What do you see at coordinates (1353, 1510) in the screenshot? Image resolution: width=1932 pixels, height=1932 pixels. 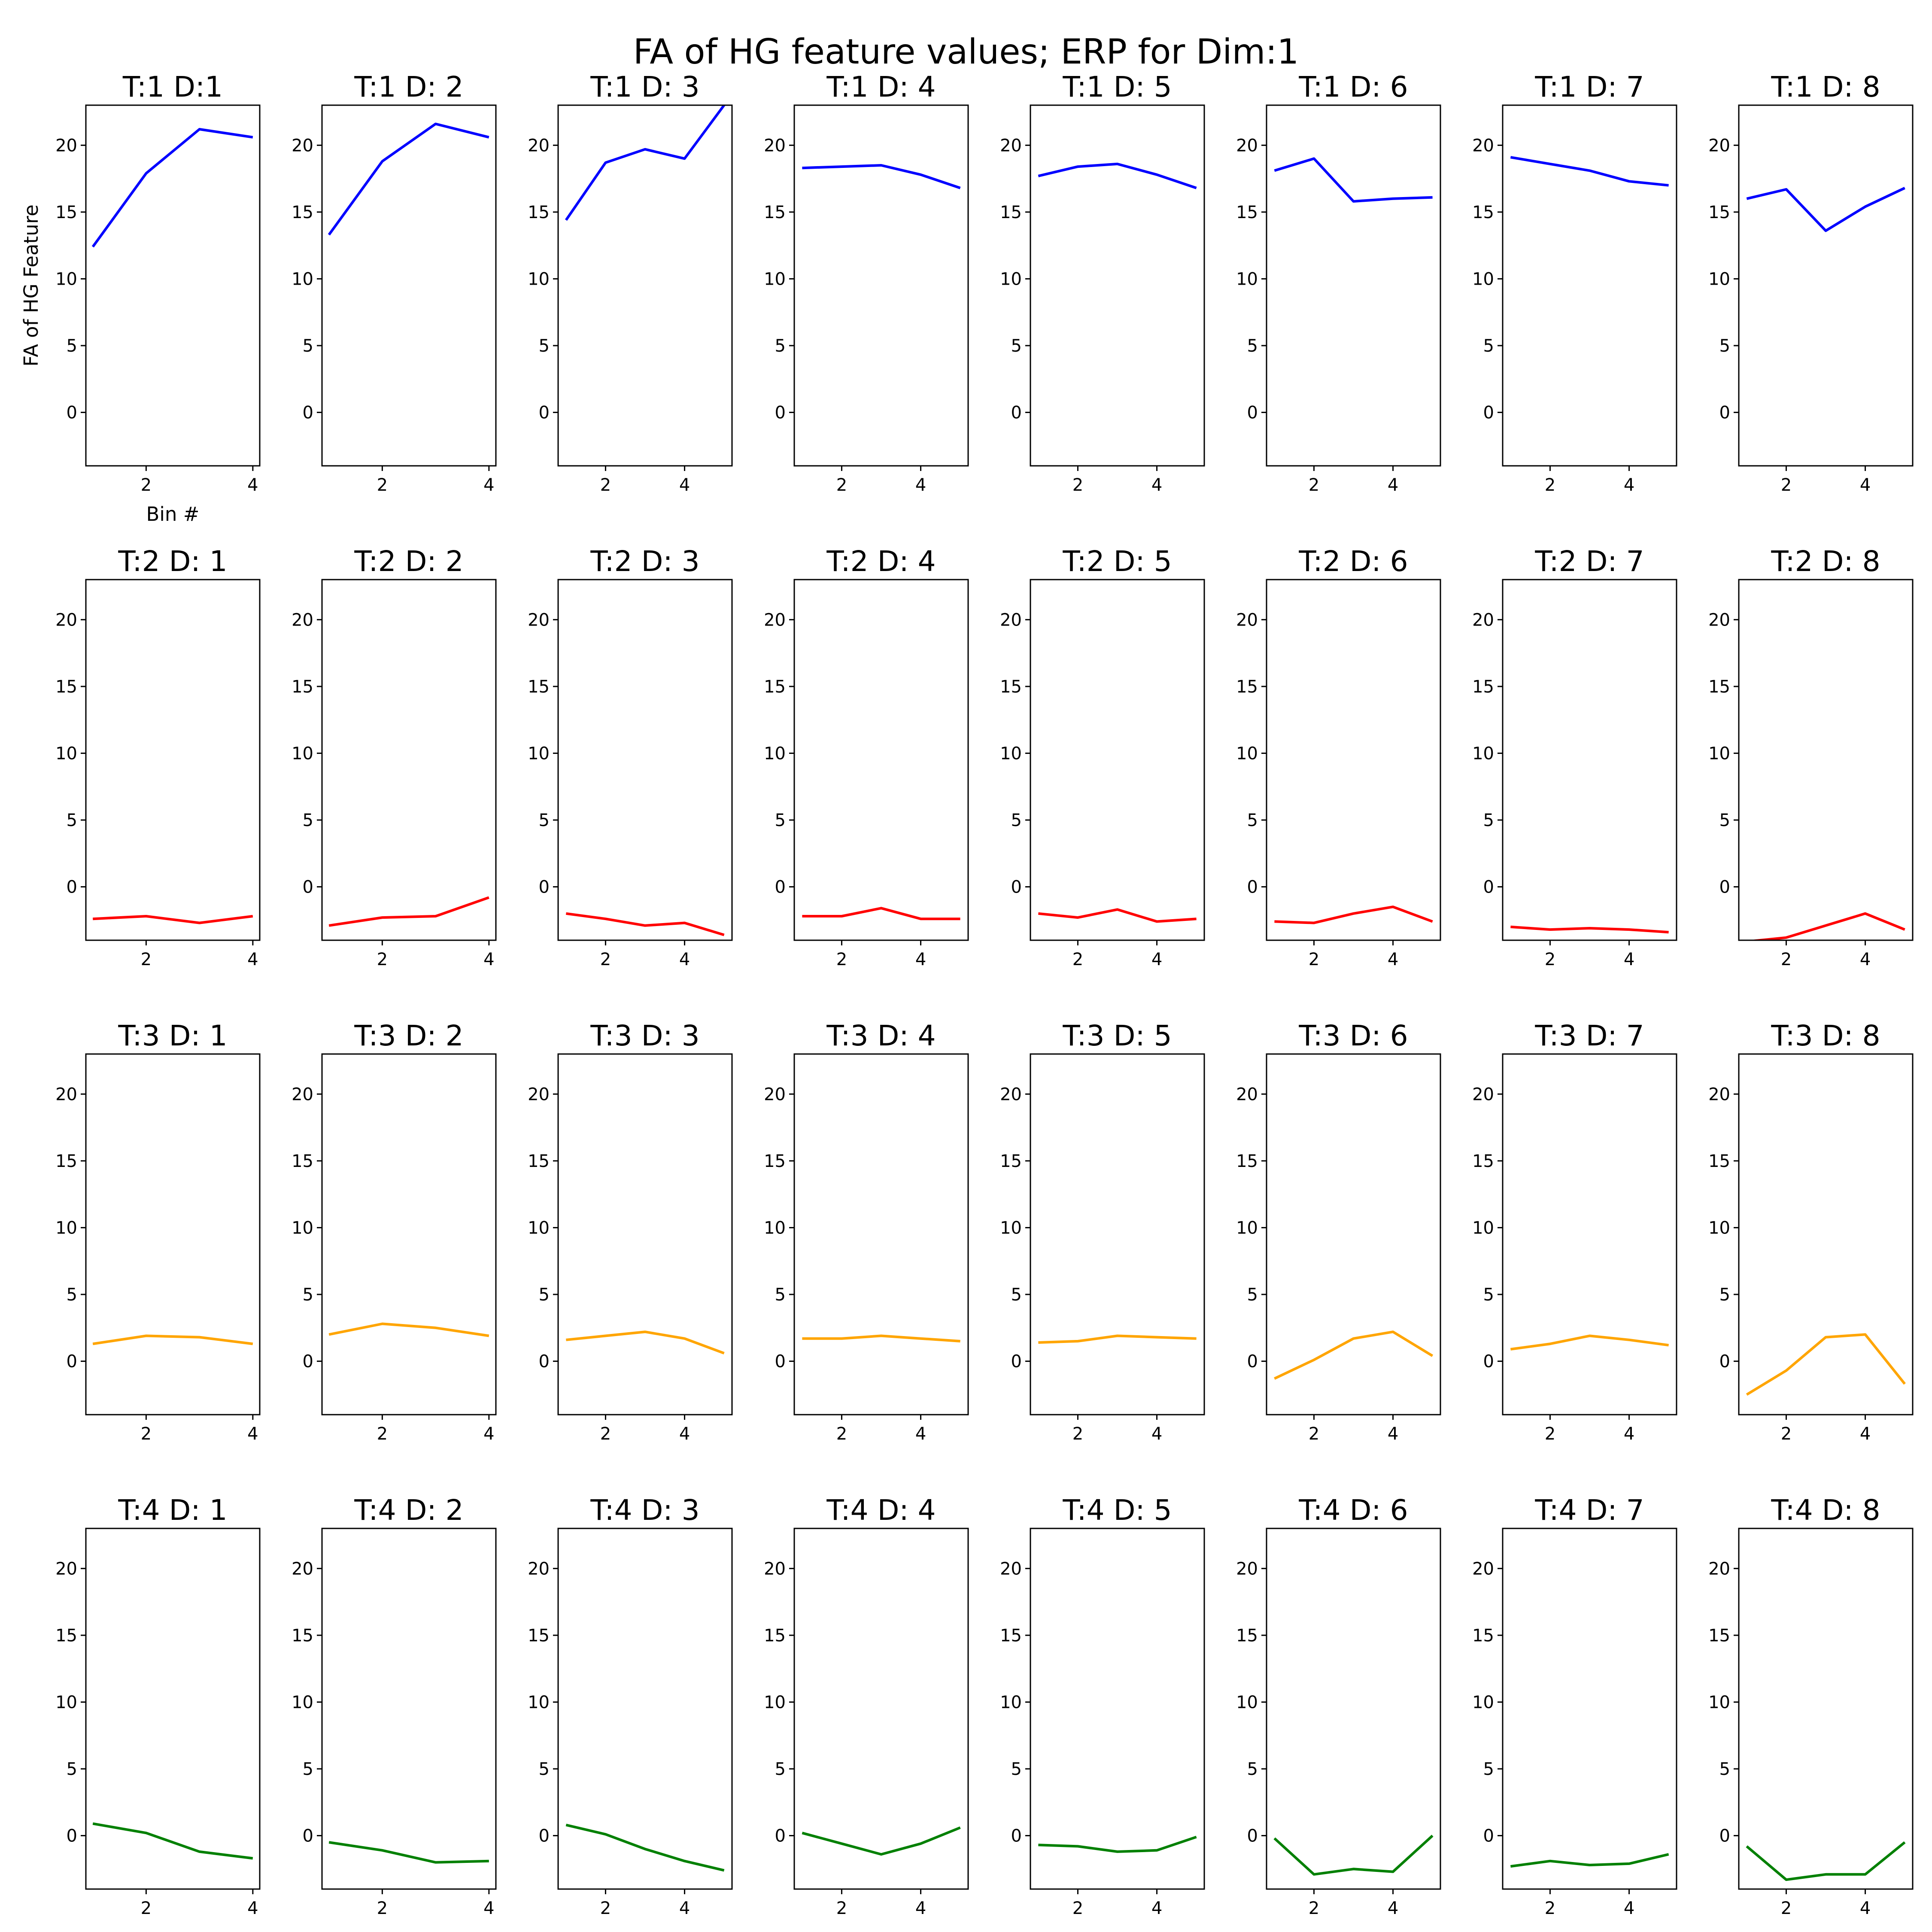 I see `panel-title: T:4 D: 6` at bounding box center [1353, 1510].